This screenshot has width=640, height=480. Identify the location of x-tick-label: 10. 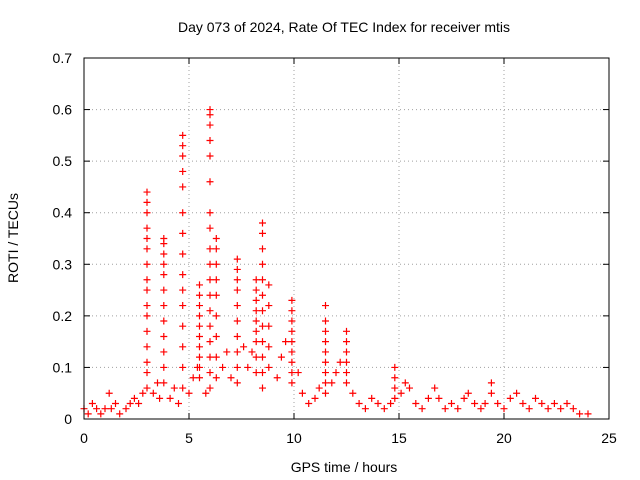
(294, 438).